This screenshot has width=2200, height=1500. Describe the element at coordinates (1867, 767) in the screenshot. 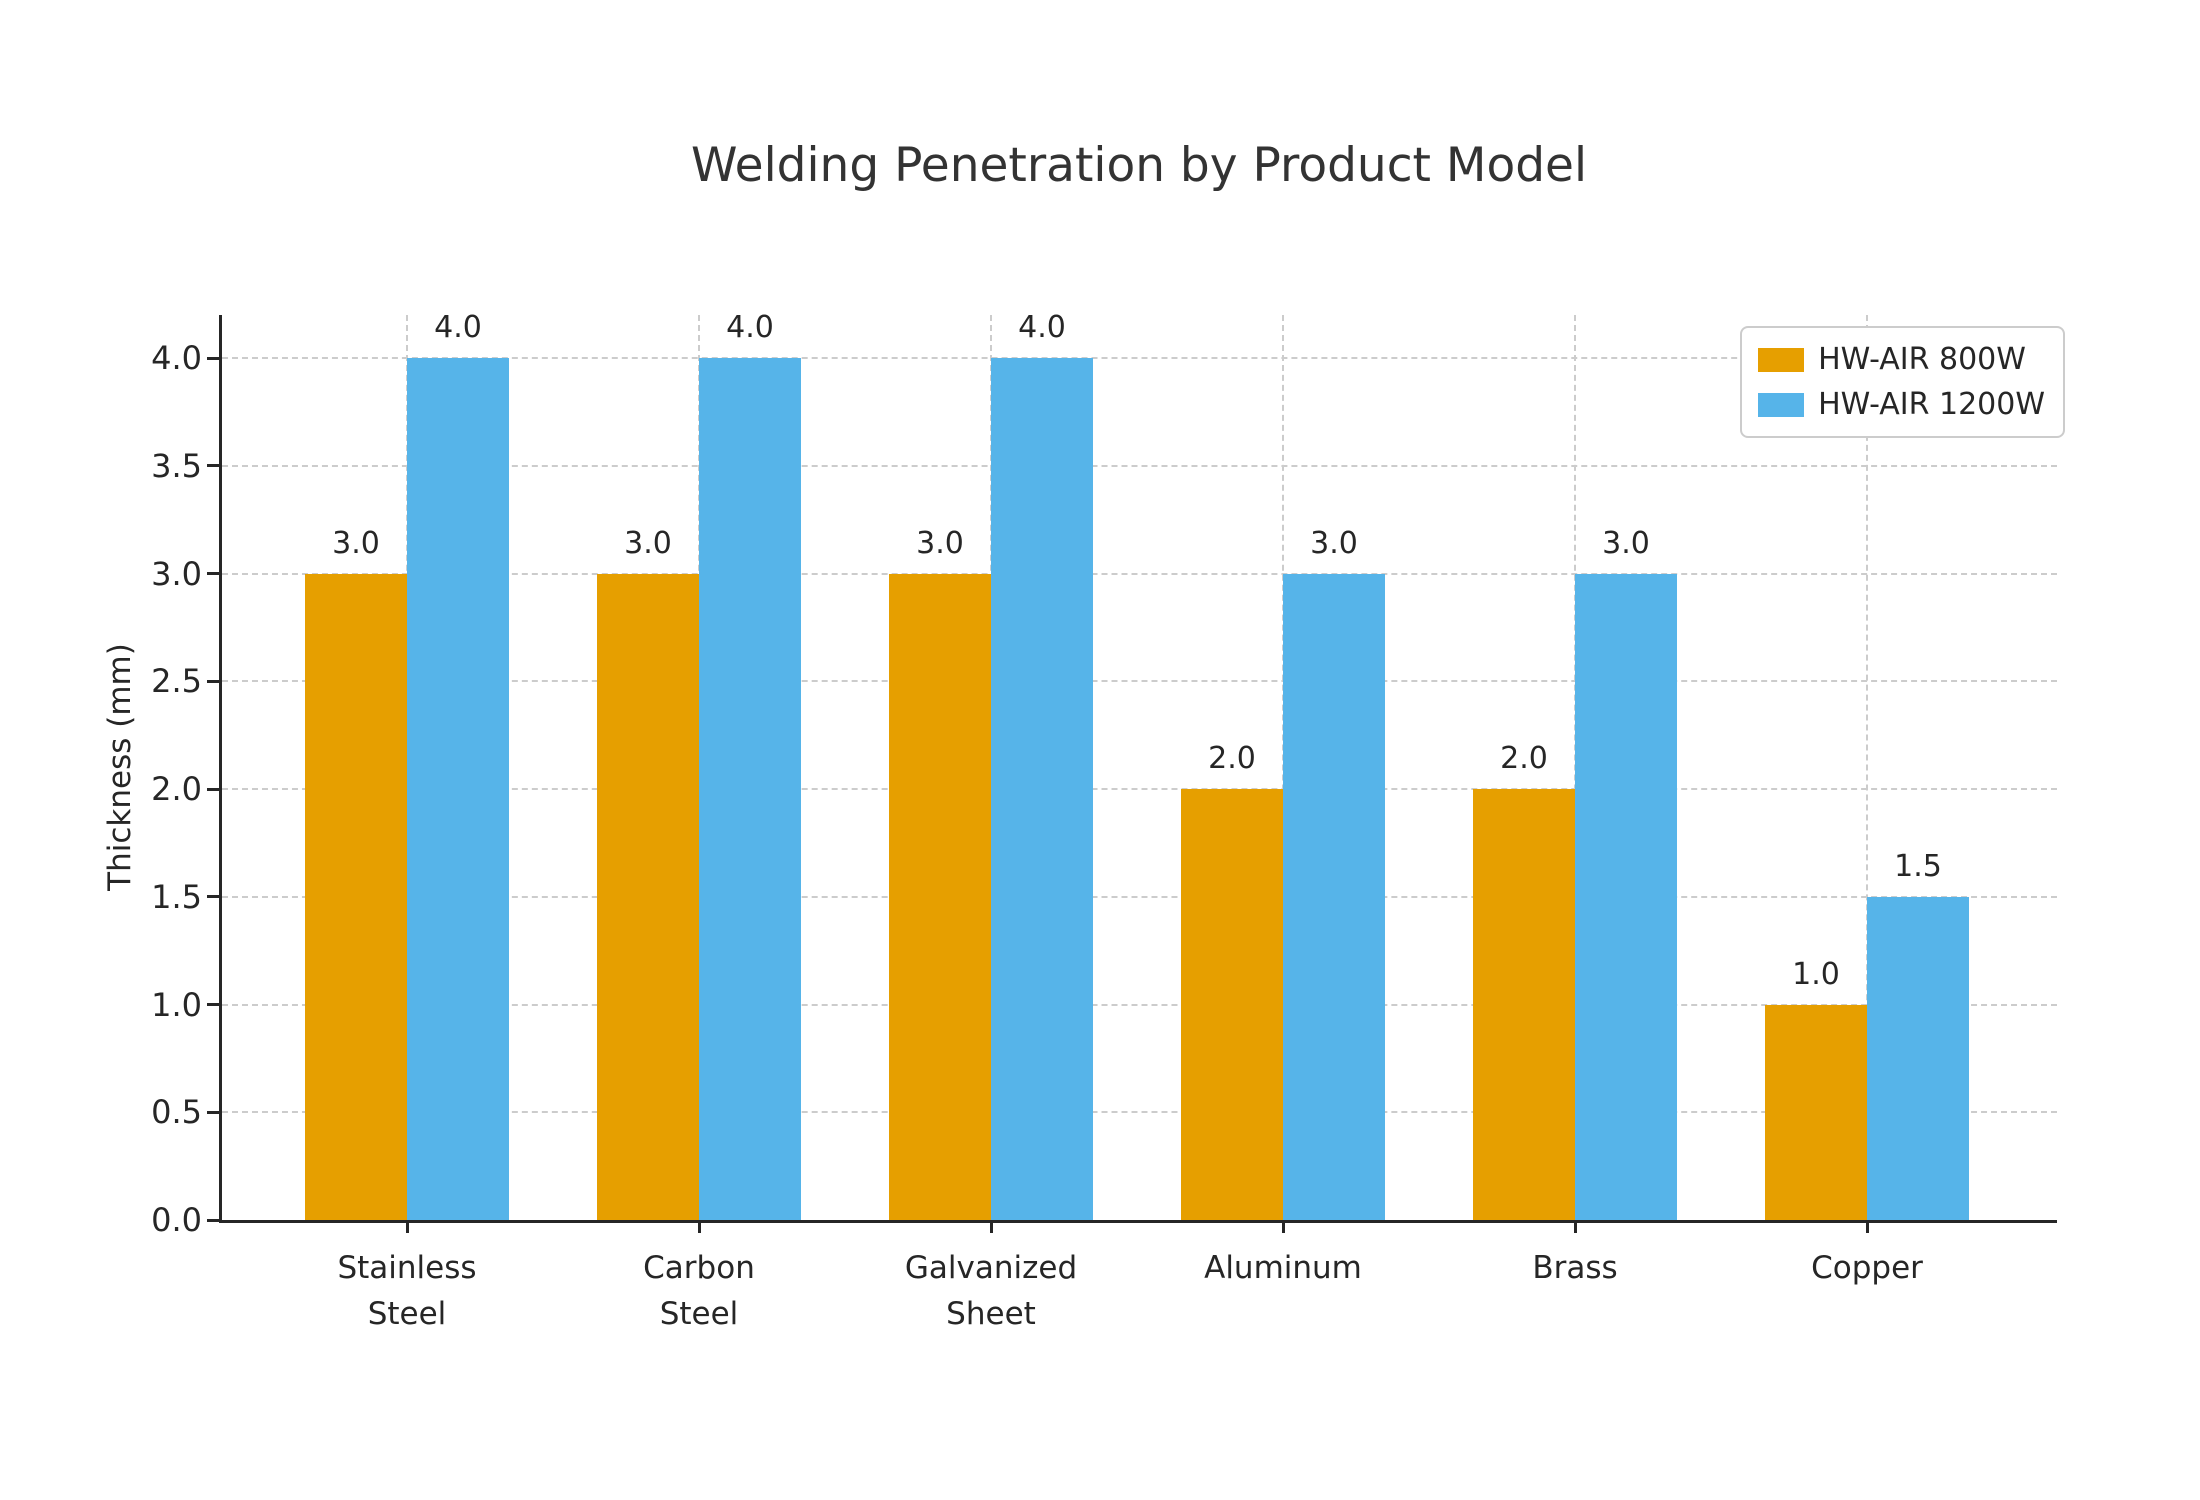

I see `vertical-gridline` at that location.